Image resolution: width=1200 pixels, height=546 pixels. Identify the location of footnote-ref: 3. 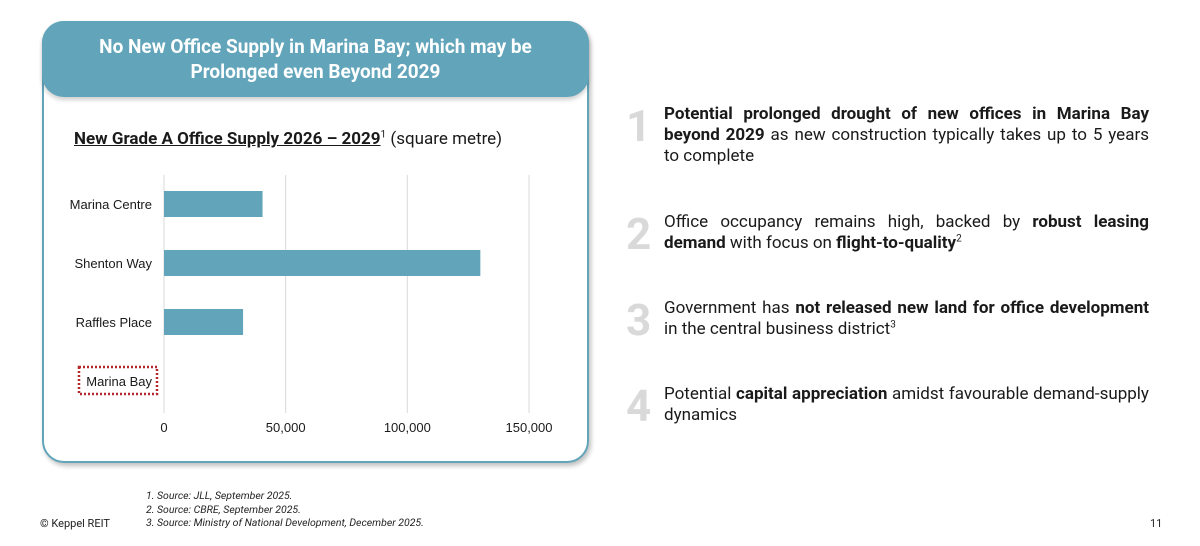
(893, 325).